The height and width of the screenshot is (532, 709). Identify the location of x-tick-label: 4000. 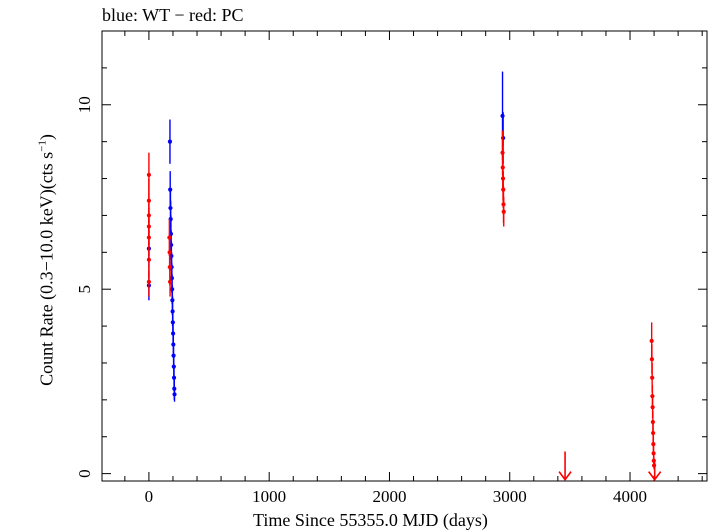
(630, 496).